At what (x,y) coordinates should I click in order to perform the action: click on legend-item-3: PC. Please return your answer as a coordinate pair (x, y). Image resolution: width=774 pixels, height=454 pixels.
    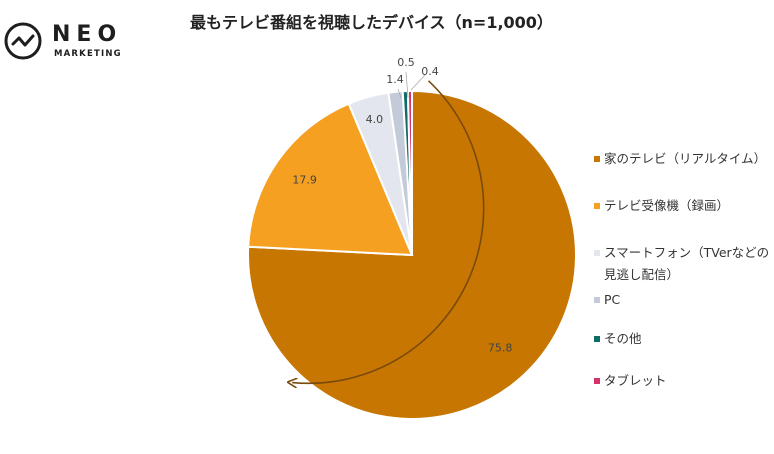
    Looking at the image, I should click on (683, 300).